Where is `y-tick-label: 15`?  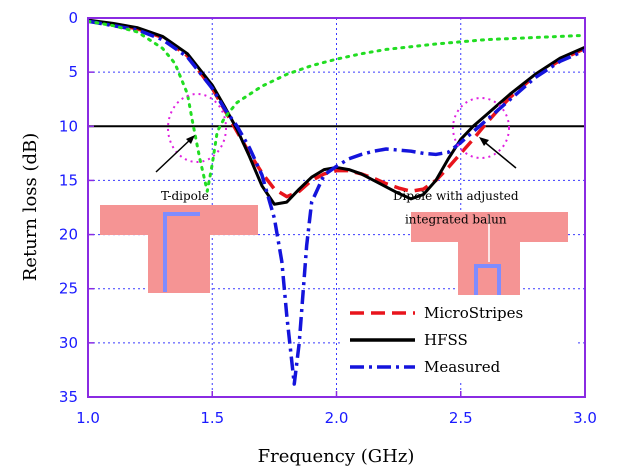 y-tick-label: 15 is located at coordinates (68, 180).